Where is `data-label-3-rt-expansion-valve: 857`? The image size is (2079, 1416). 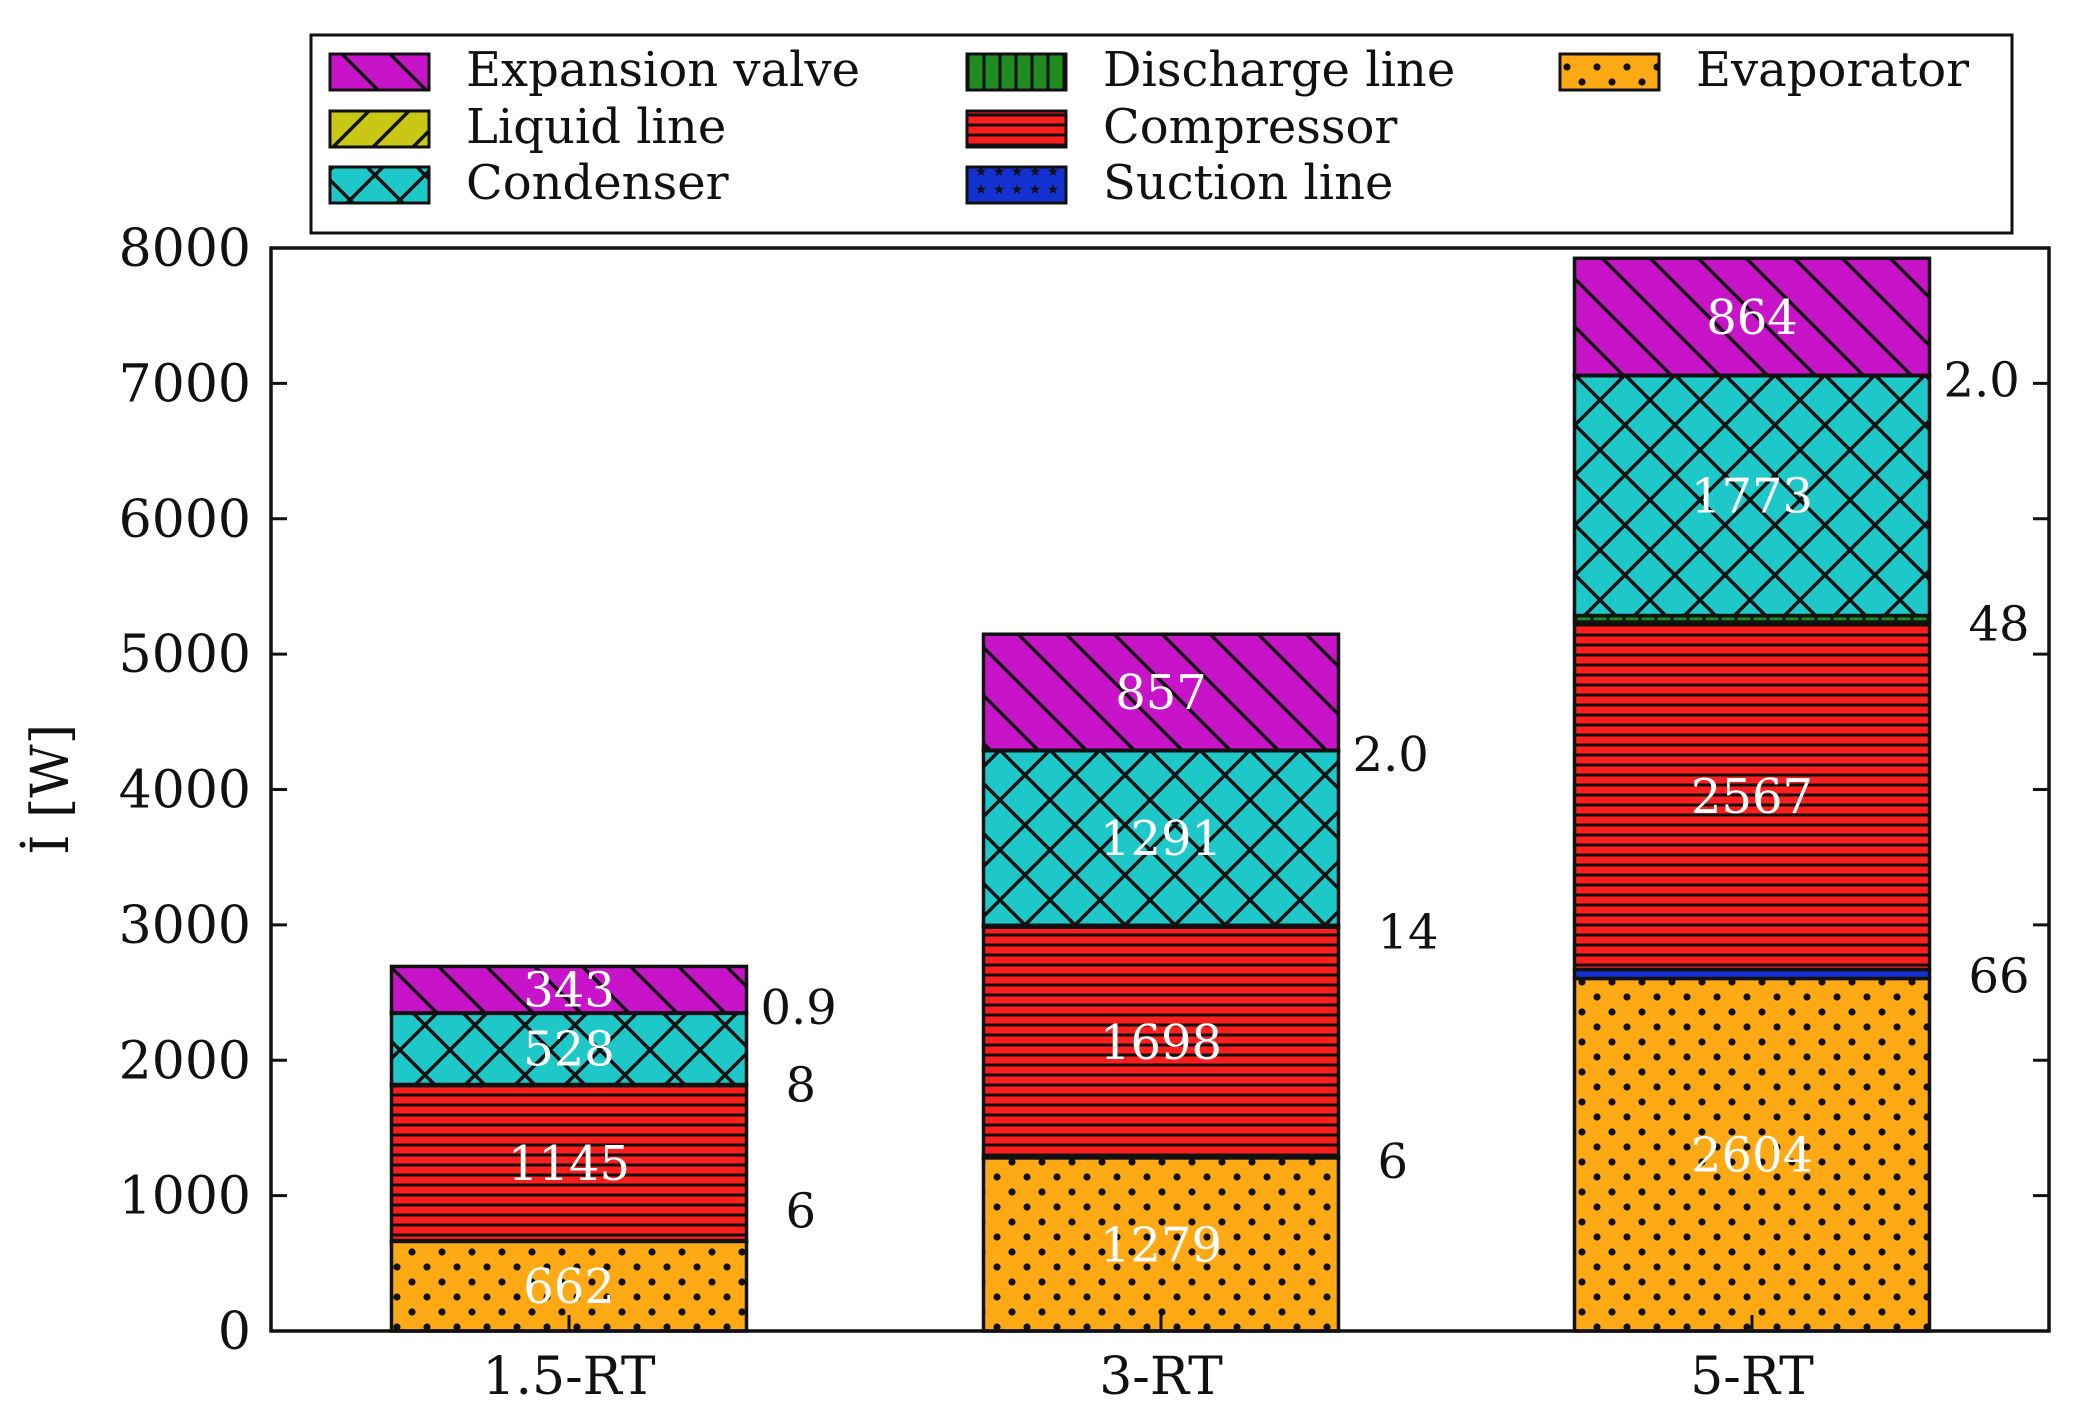
data-label-3-rt-expansion-valve: 857 is located at coordinates (1161, 693).